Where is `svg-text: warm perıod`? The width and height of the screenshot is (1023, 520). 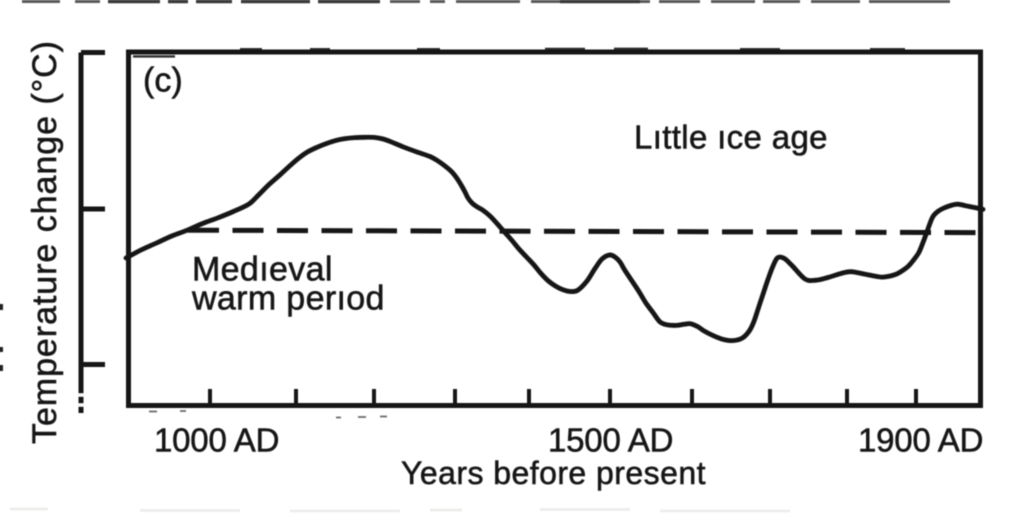
svg-text: warm perıod is located at coordinates (288, 299).